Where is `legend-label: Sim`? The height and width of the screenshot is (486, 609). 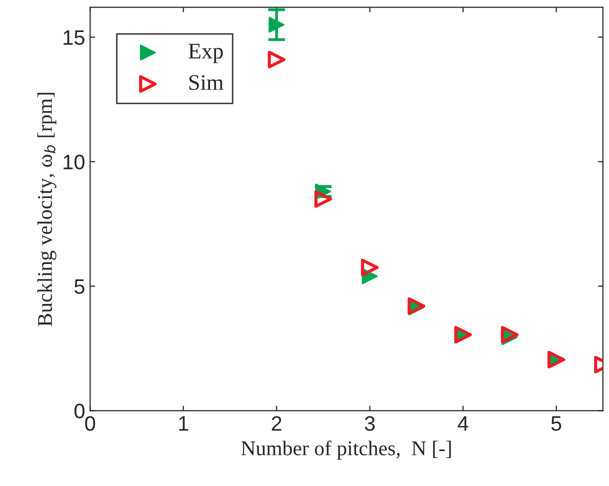 legend-label: Sim is located at coordinates (206, 82).